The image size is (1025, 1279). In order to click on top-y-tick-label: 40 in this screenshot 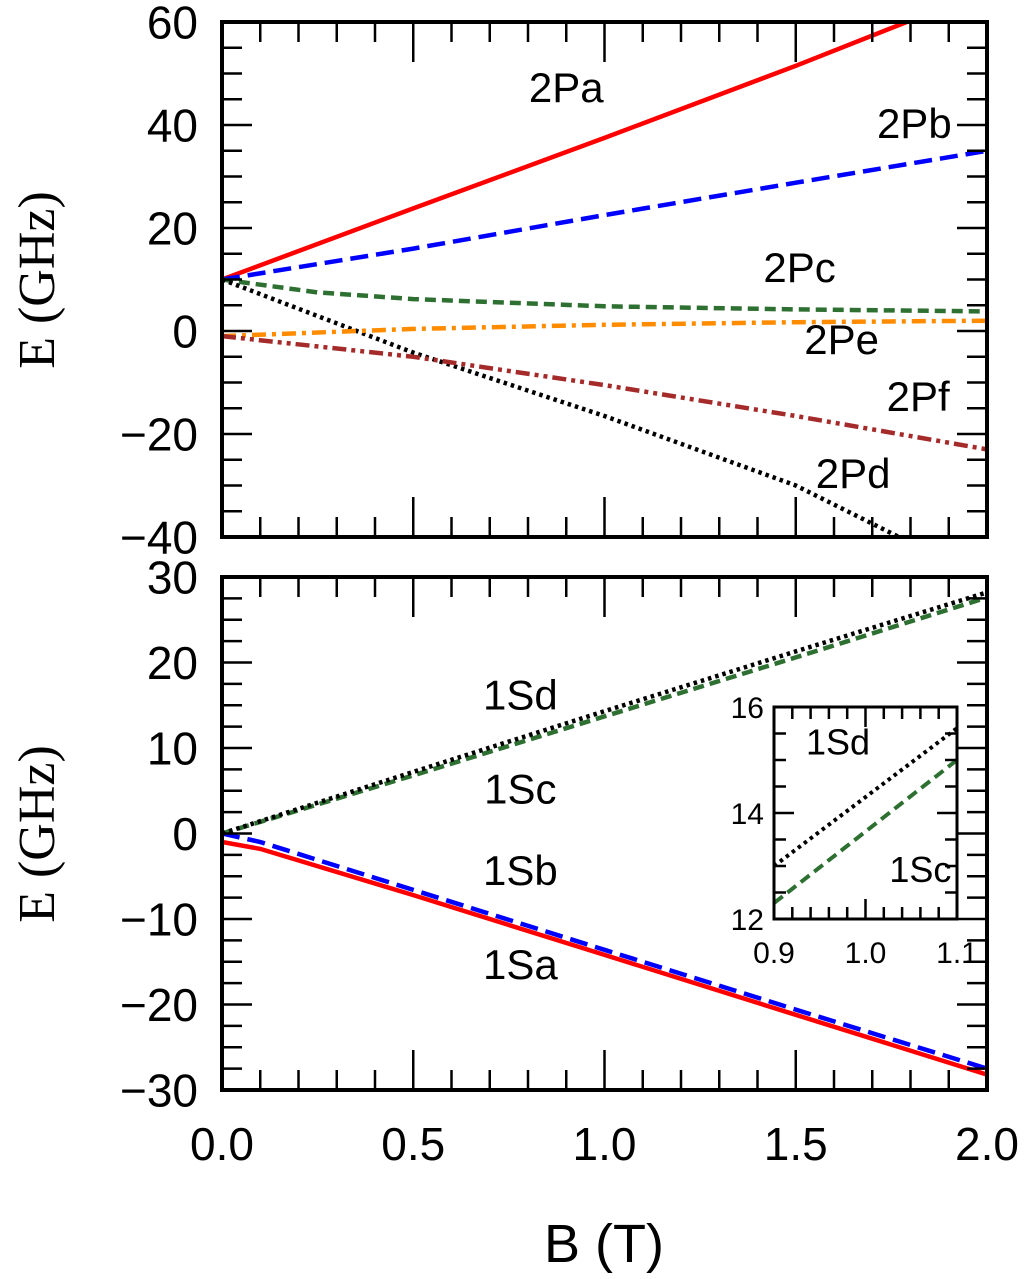, I will do `click(172, 126)`.